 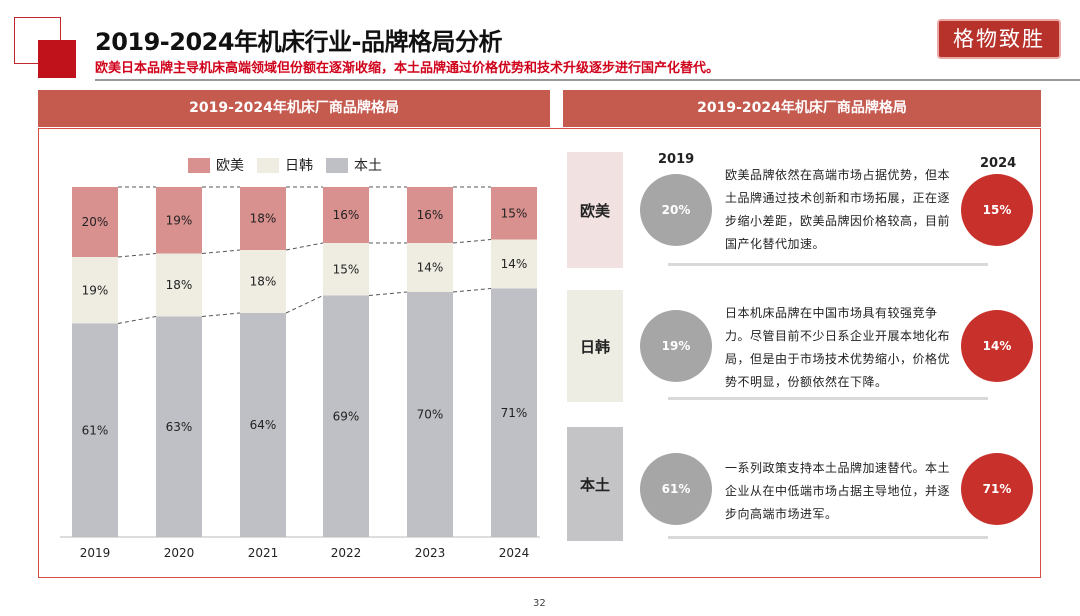 I want to click on x-tick-label: 2020, so click(x=179, y=553).